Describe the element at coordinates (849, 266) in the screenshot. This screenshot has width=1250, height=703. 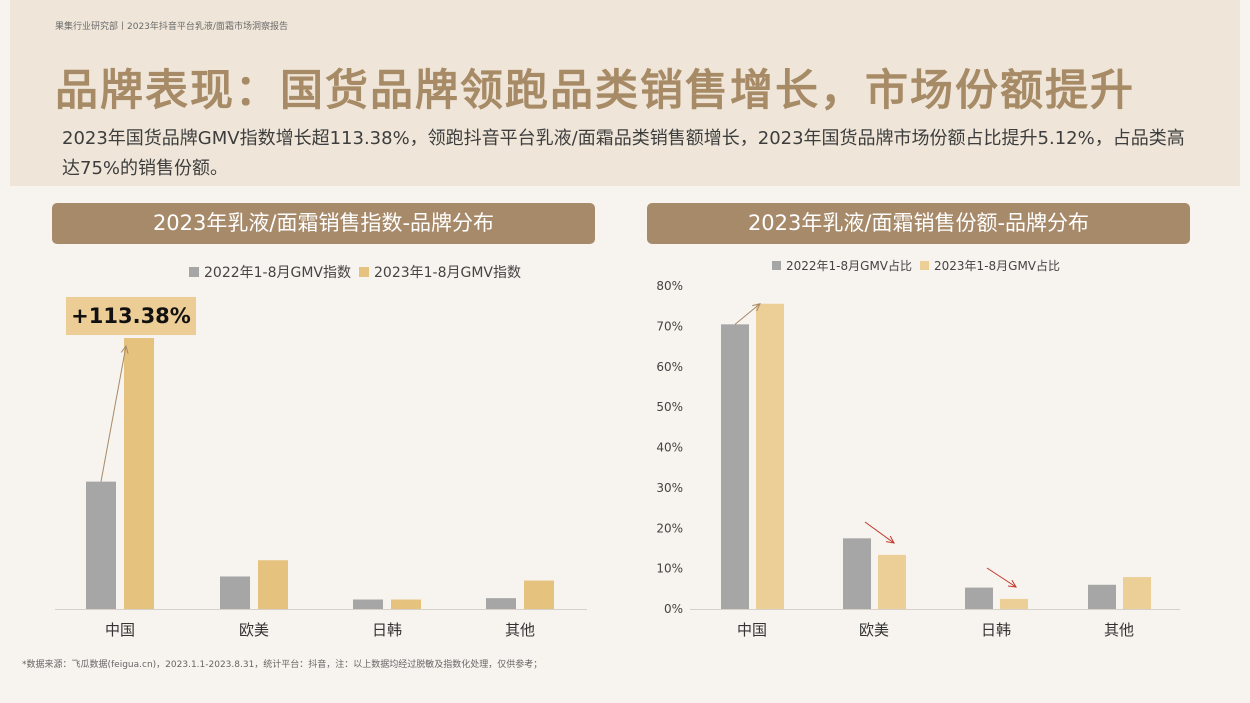
I see `right-legend-label-2022: 2022年1-8月GMV占比` at that location.